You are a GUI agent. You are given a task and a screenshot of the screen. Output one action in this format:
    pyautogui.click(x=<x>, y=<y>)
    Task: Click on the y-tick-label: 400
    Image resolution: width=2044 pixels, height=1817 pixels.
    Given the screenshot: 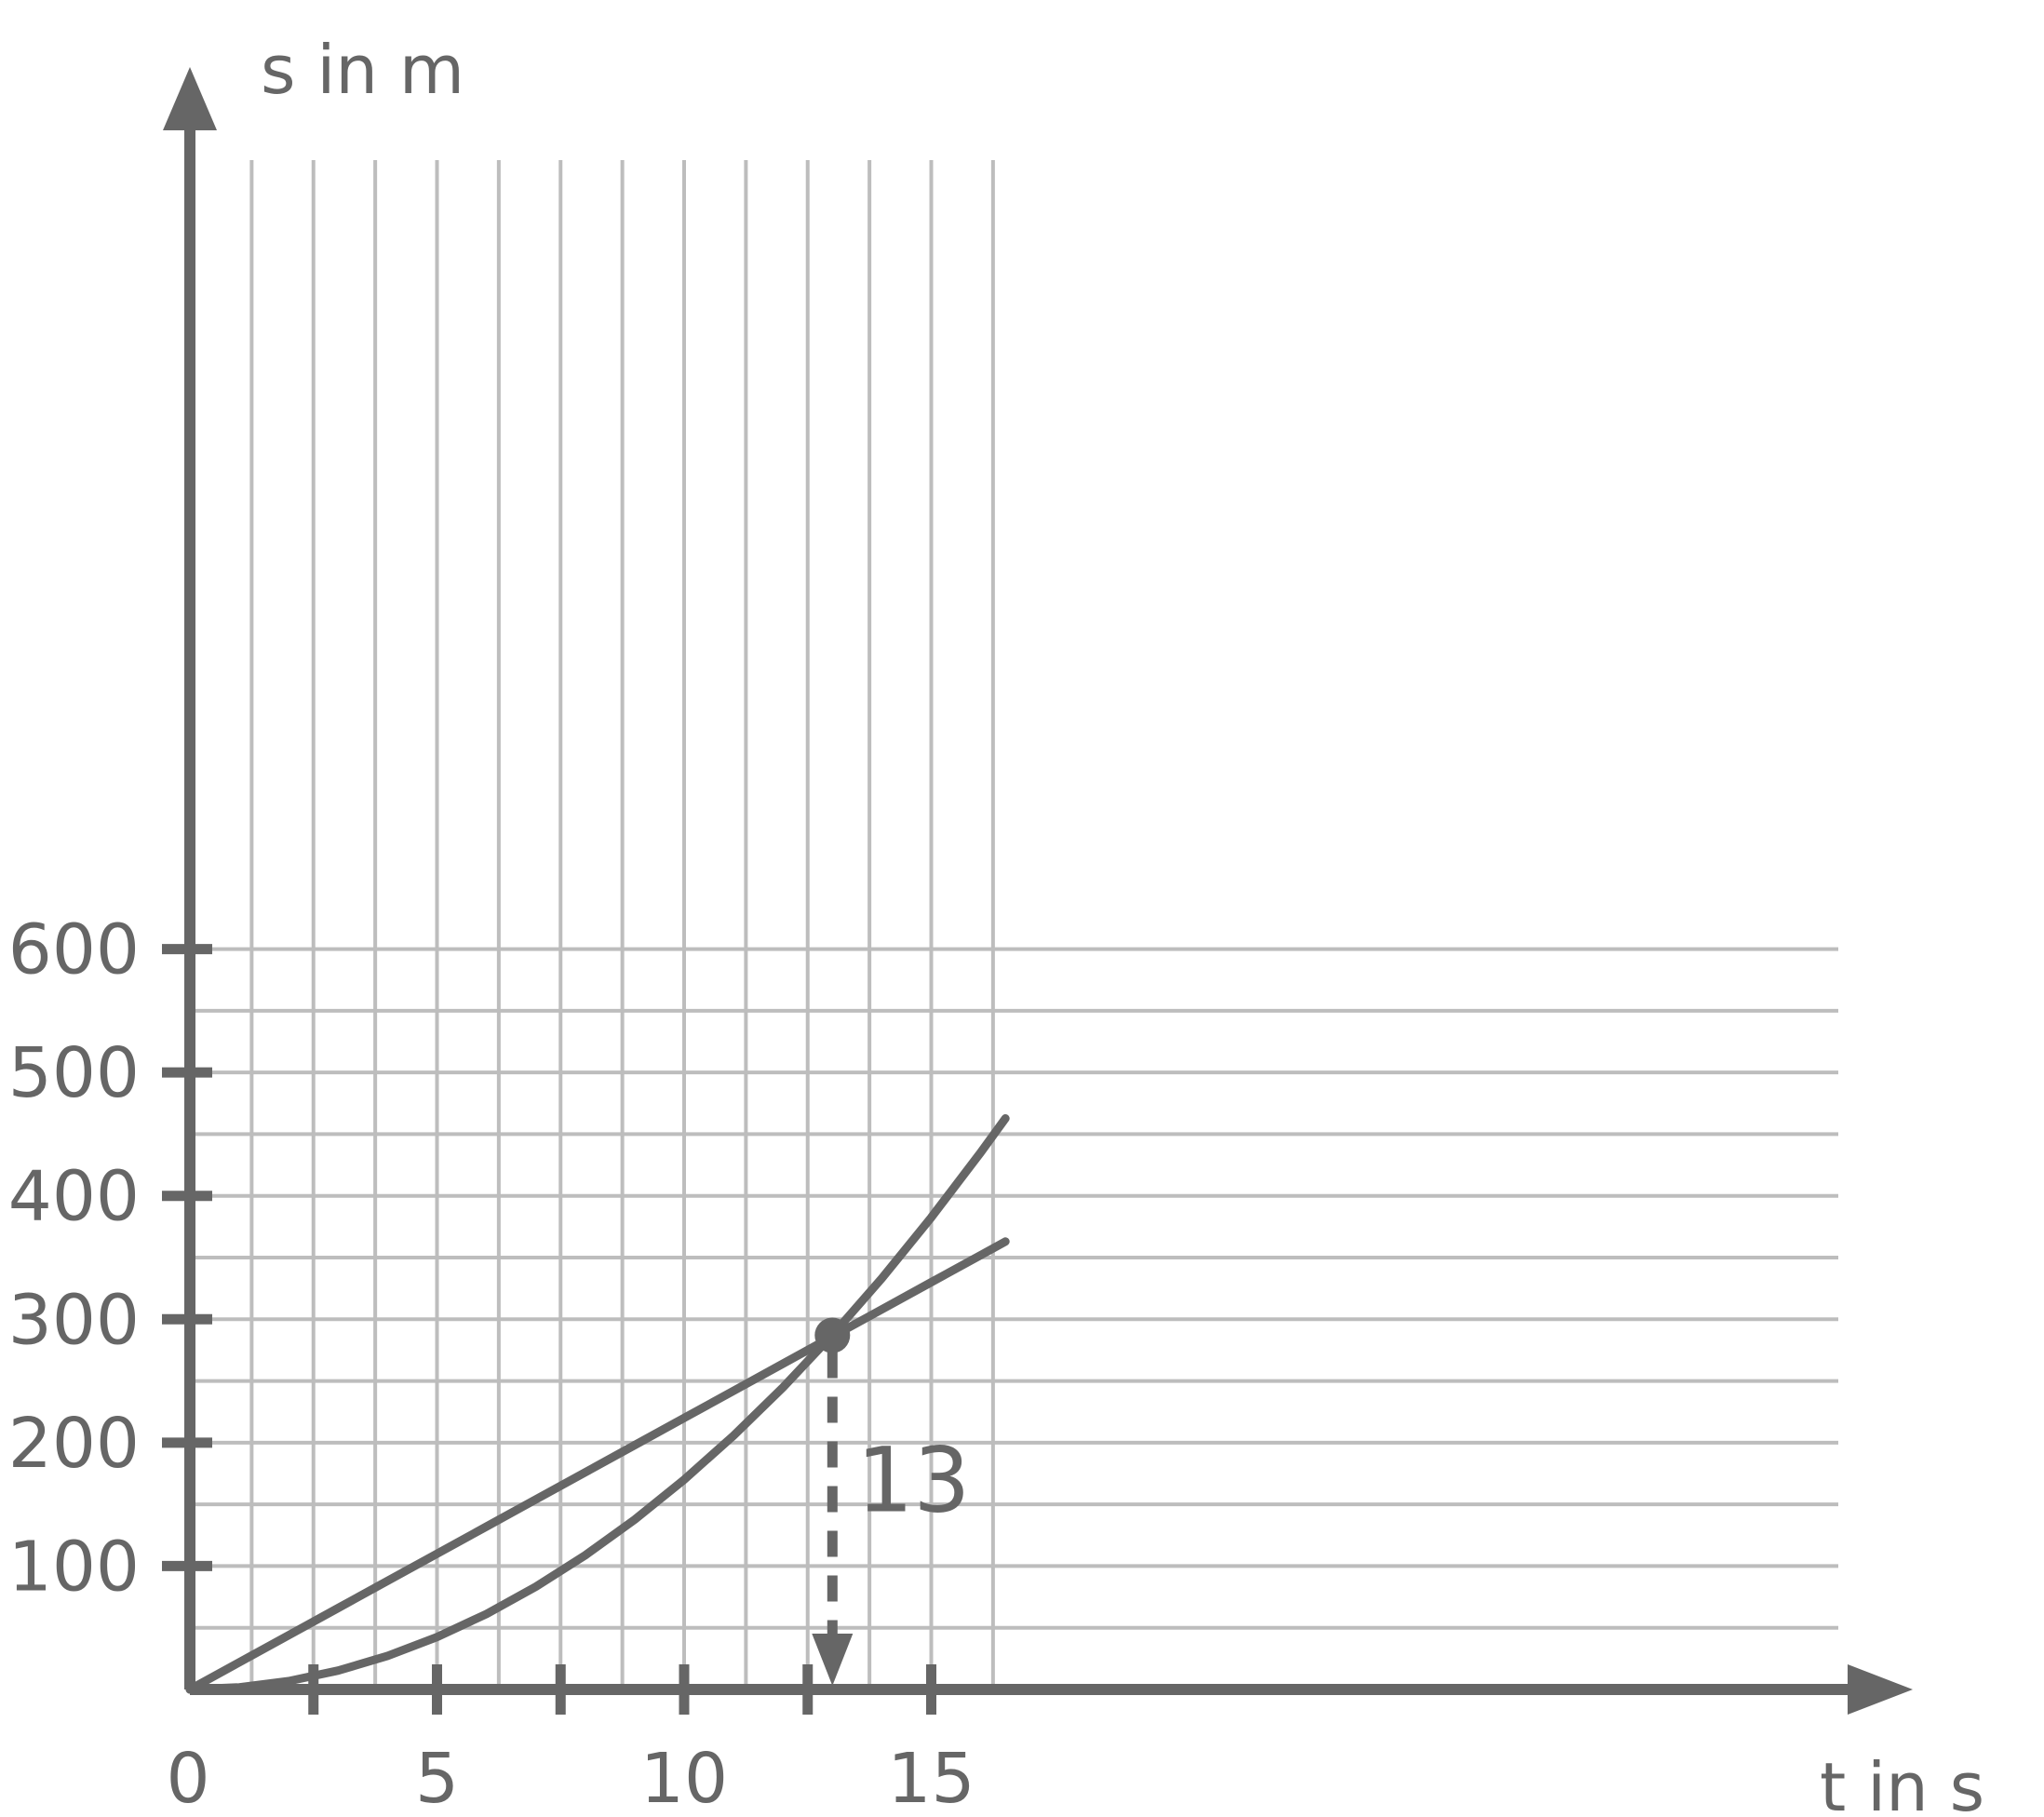 What is the action you would take?
    pyautogui.click(x=74, y=1197)
    